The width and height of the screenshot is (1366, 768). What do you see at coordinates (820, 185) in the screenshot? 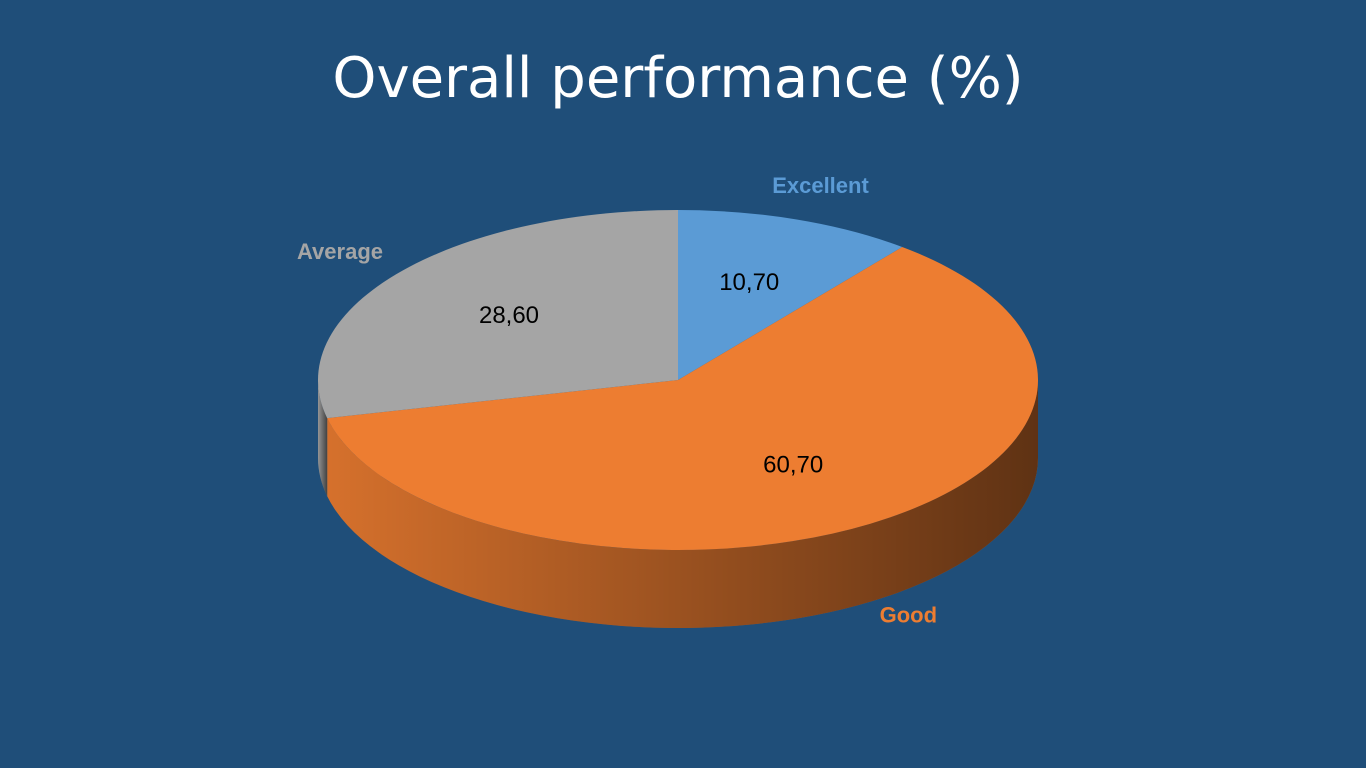
I see `category-label: Excellent` at bounding box center [820, 185].